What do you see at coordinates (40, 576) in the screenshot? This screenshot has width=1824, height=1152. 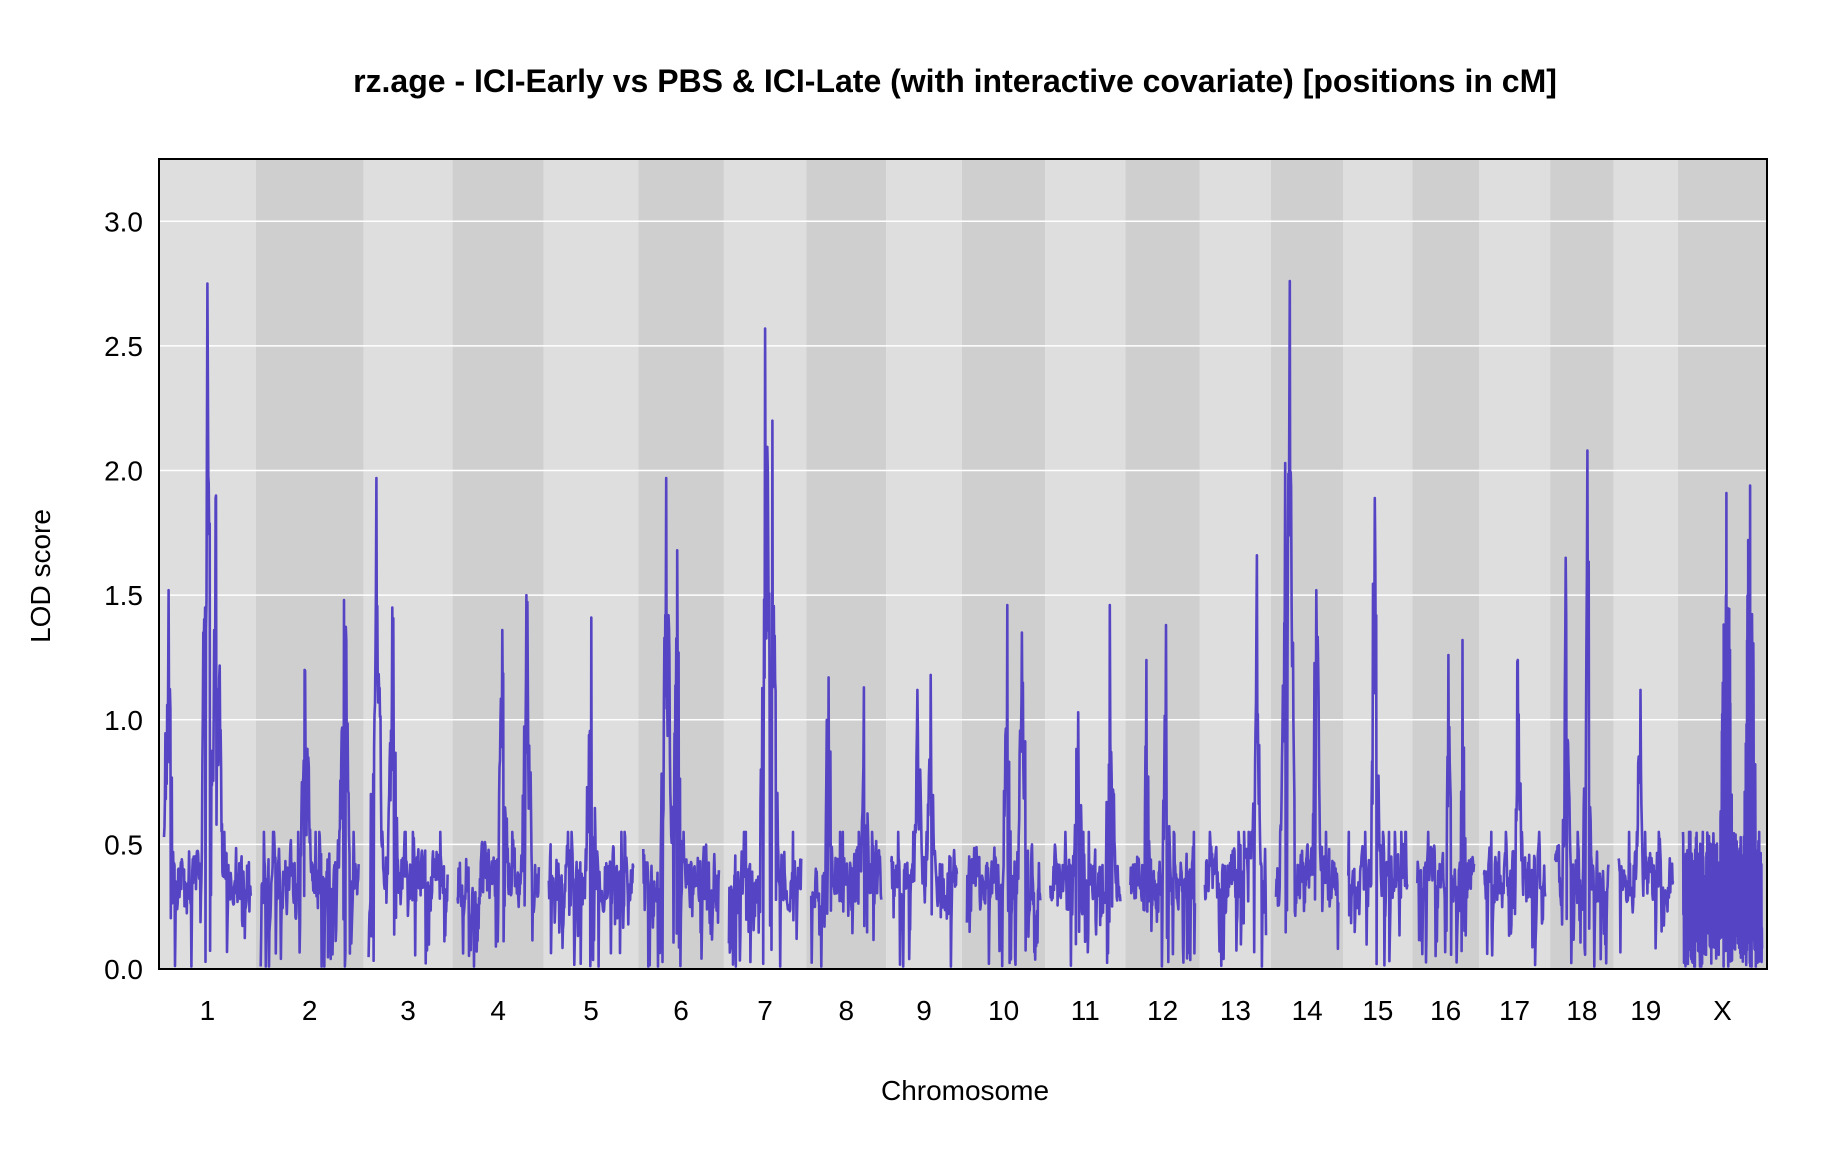 I see `y-axis-label: LOD score` at bounding box center [40, 576].